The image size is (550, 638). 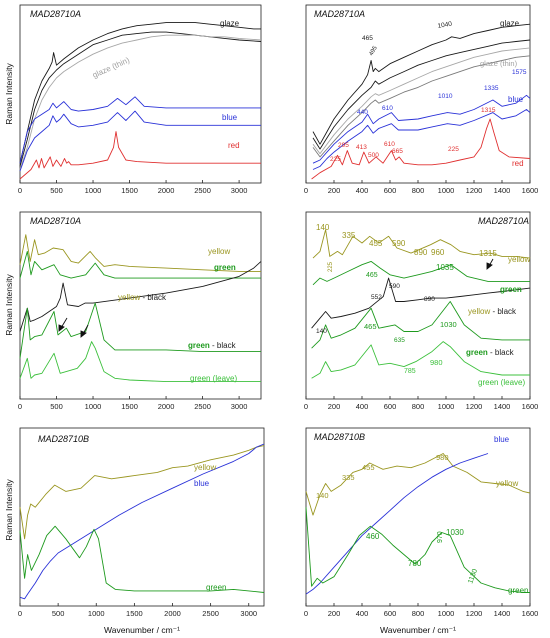 I want to click on arrow-icon, so click(x=63, y=324).